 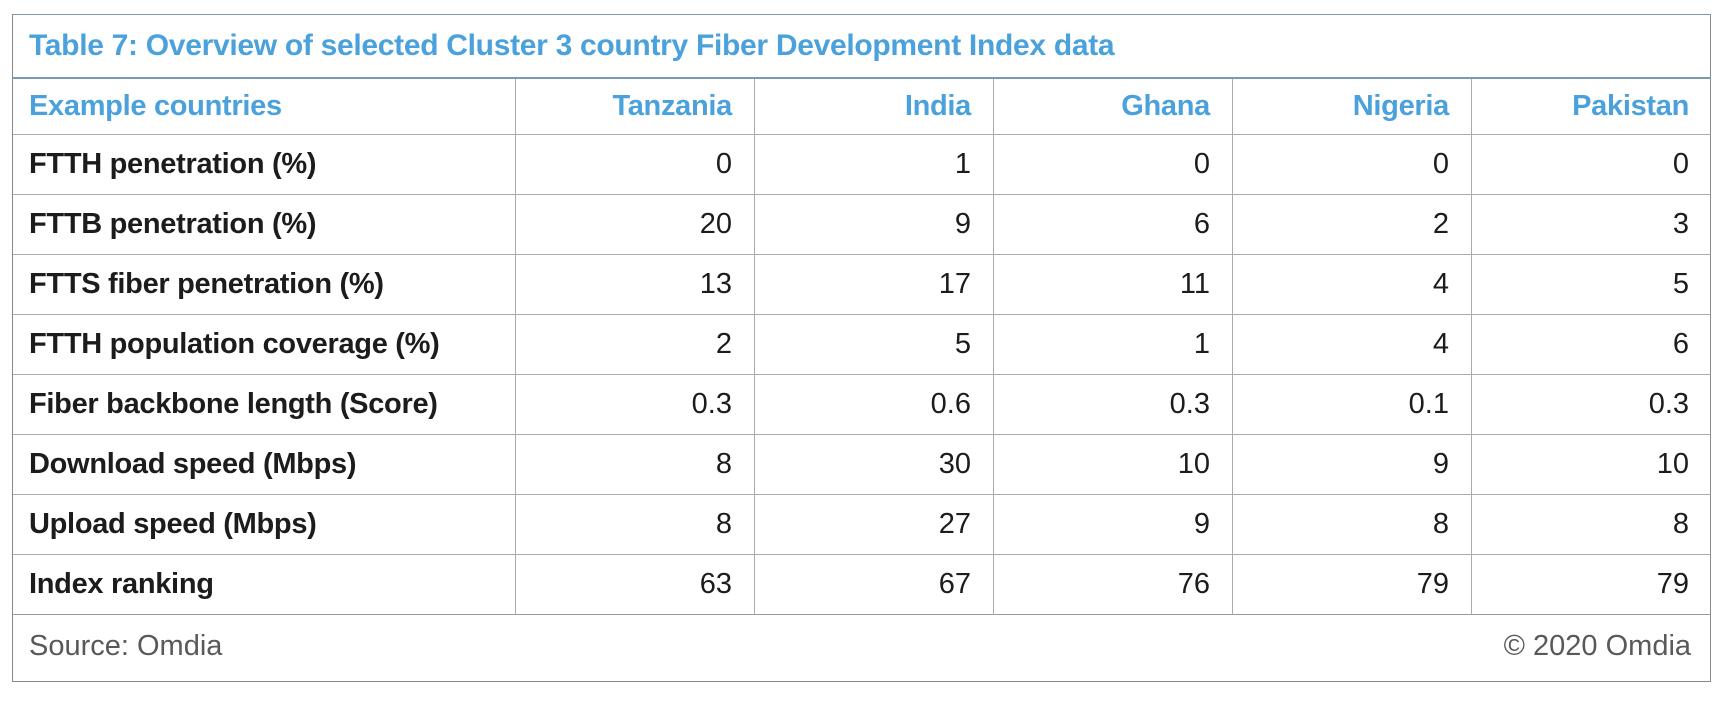 What do you see at coordinates (264, 107) in the screenshot?
I see `column-header-example-countries: Example countries` at bounding box center [264, 107].